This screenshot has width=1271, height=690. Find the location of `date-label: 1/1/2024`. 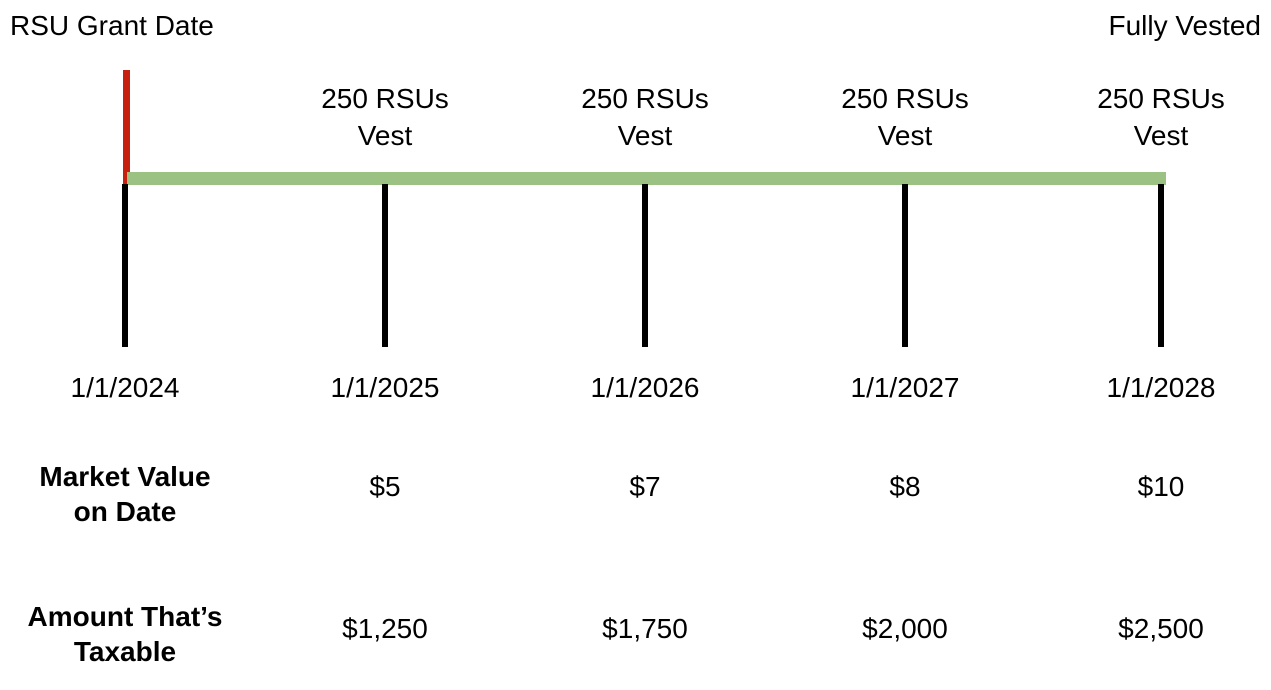

date-label: 1/1/2024 is located at coordinates (125, 387).